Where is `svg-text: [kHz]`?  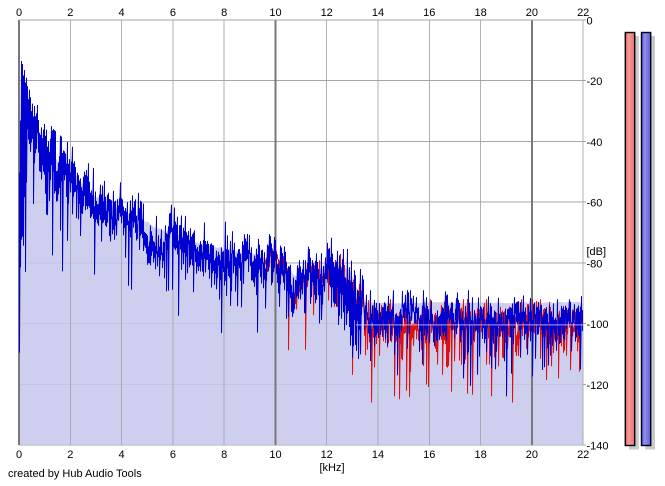
svg-text: [kHz] is located at coordinates (331, 468).